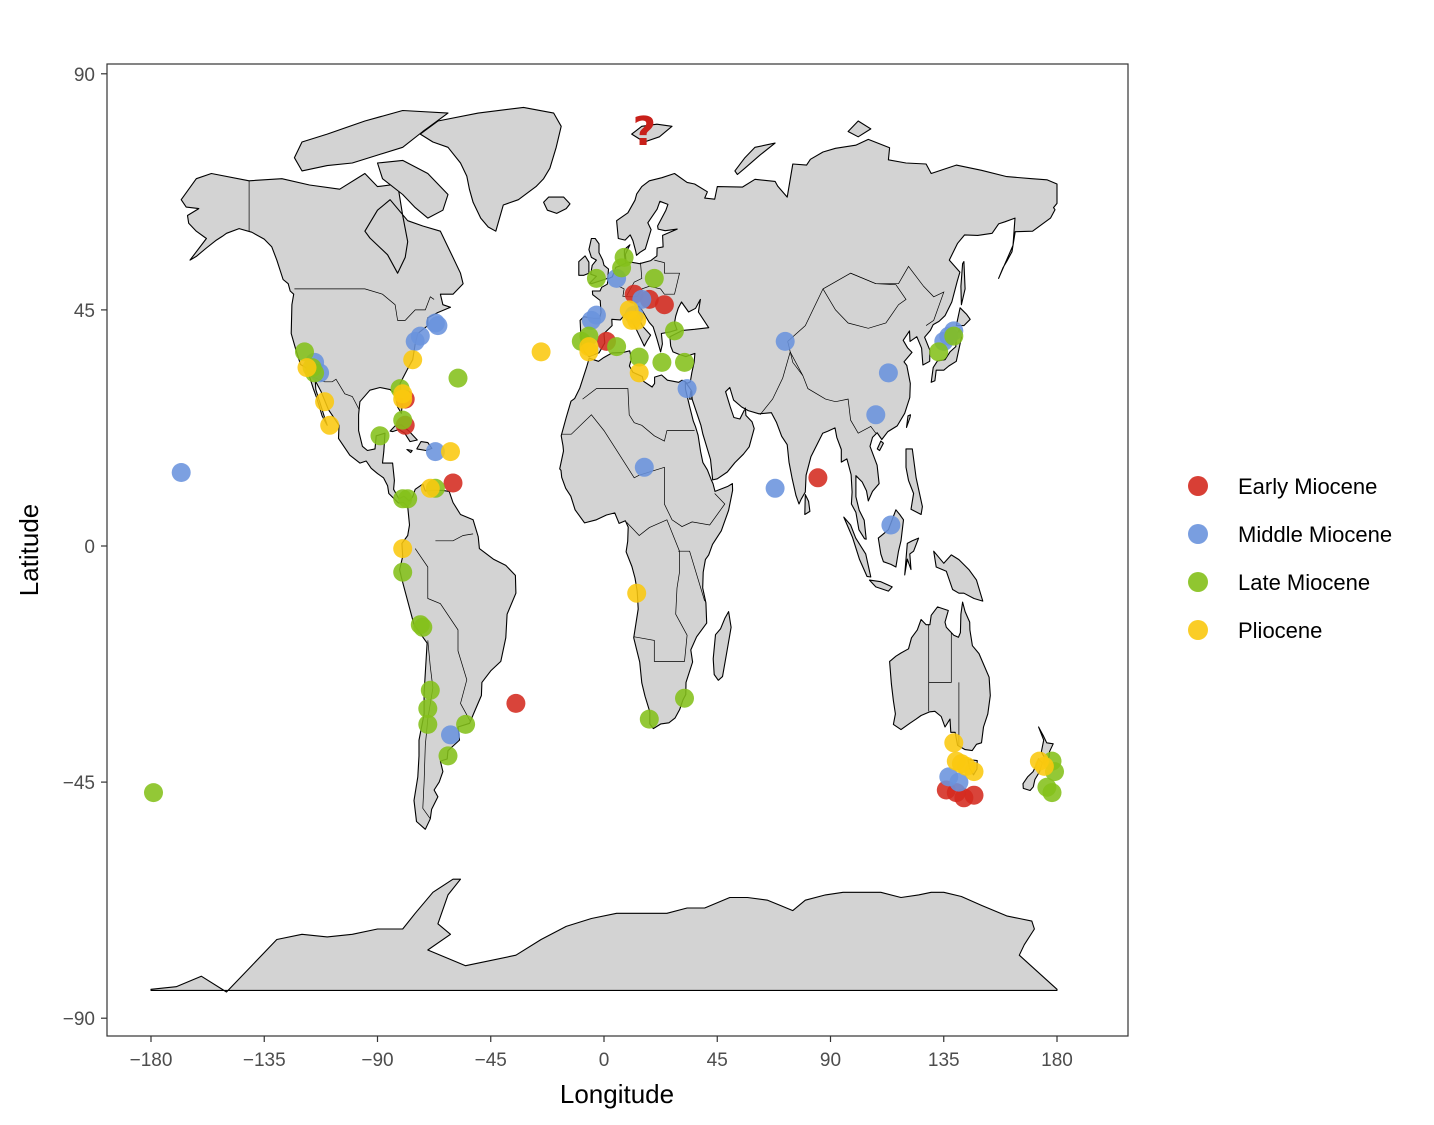 Image resolution: width=1434 pixels, height=1125 pixels. I want to click on us-canada-border, so click(364, 304).